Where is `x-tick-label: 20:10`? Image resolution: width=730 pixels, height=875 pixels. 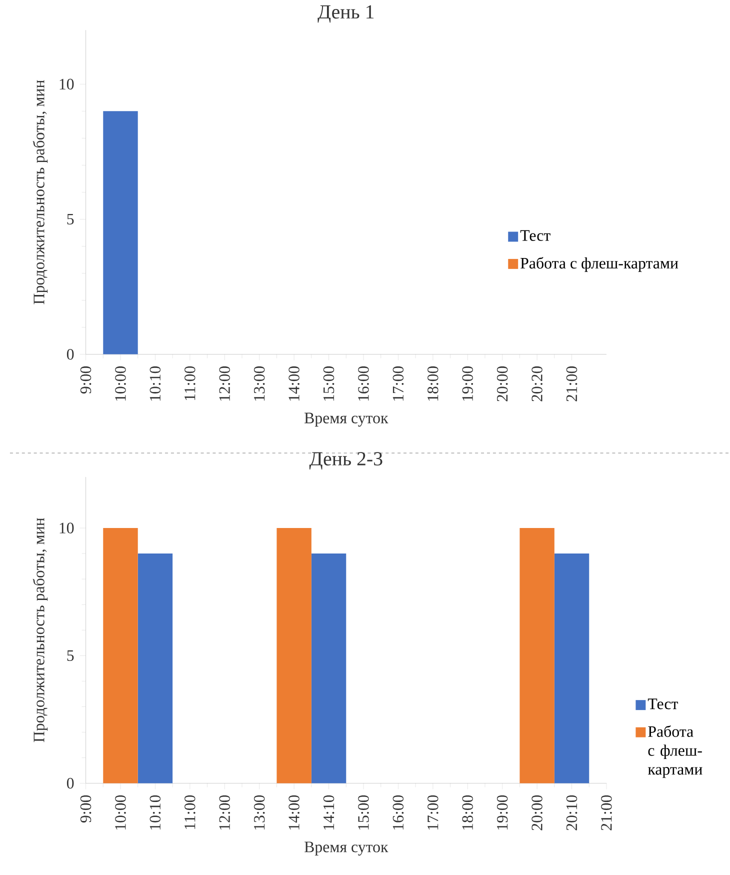 x-tick-label: 20:10 is located at coordinates (571, 812).